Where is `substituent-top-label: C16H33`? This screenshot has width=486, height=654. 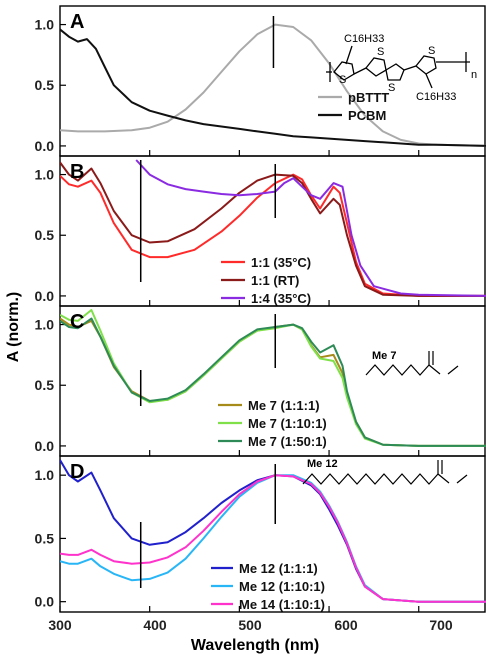 substituent-top-label: C16H33 is located at coordinates (364, 39).